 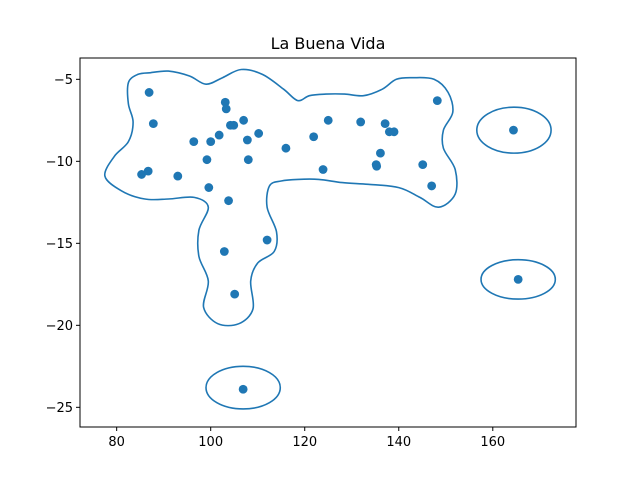 I want to click on chart-title: La Buena Vida, so click(x=328, y=43).